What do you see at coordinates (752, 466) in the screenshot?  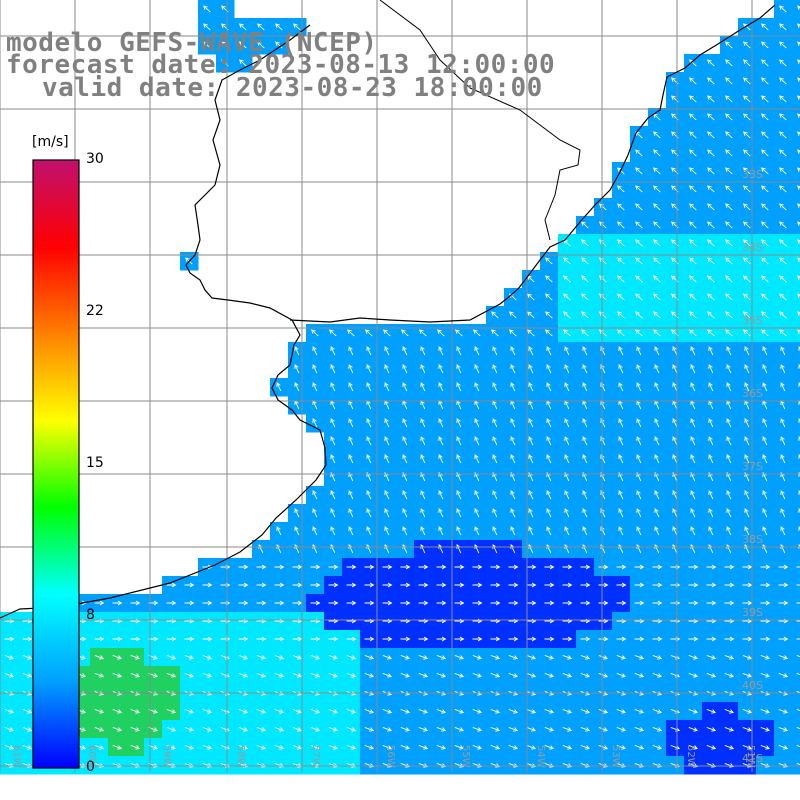 I see `latitude-label: 37S` at bounding box center [752, 466].